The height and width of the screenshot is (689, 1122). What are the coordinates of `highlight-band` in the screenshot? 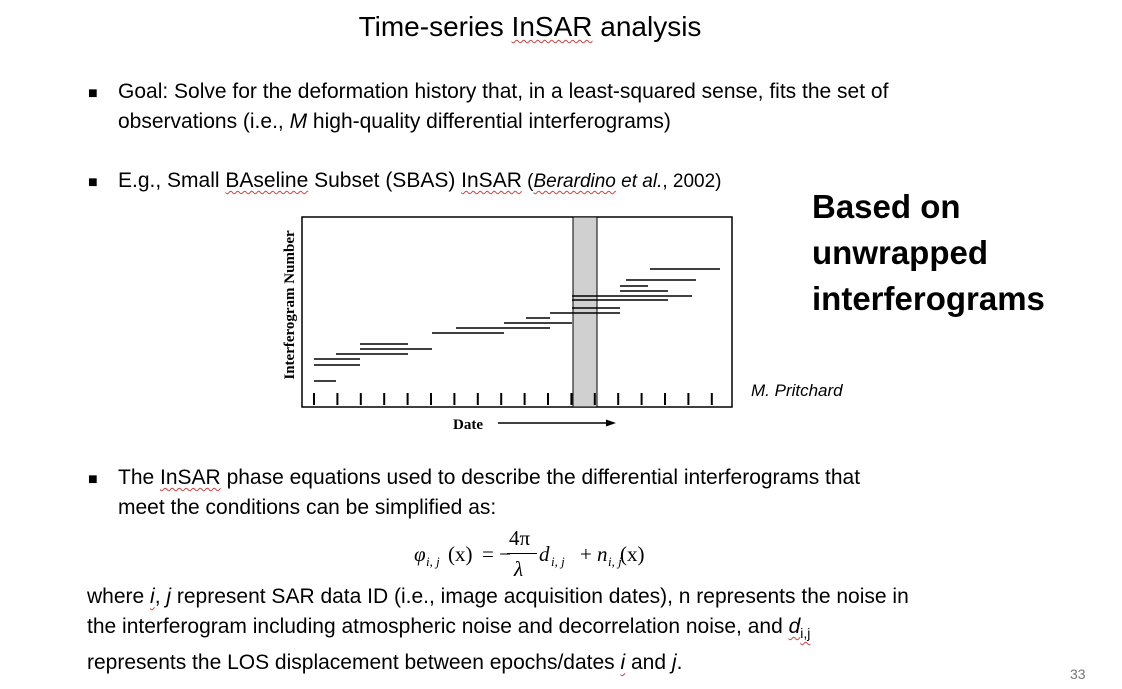 It's located at (585, 312).